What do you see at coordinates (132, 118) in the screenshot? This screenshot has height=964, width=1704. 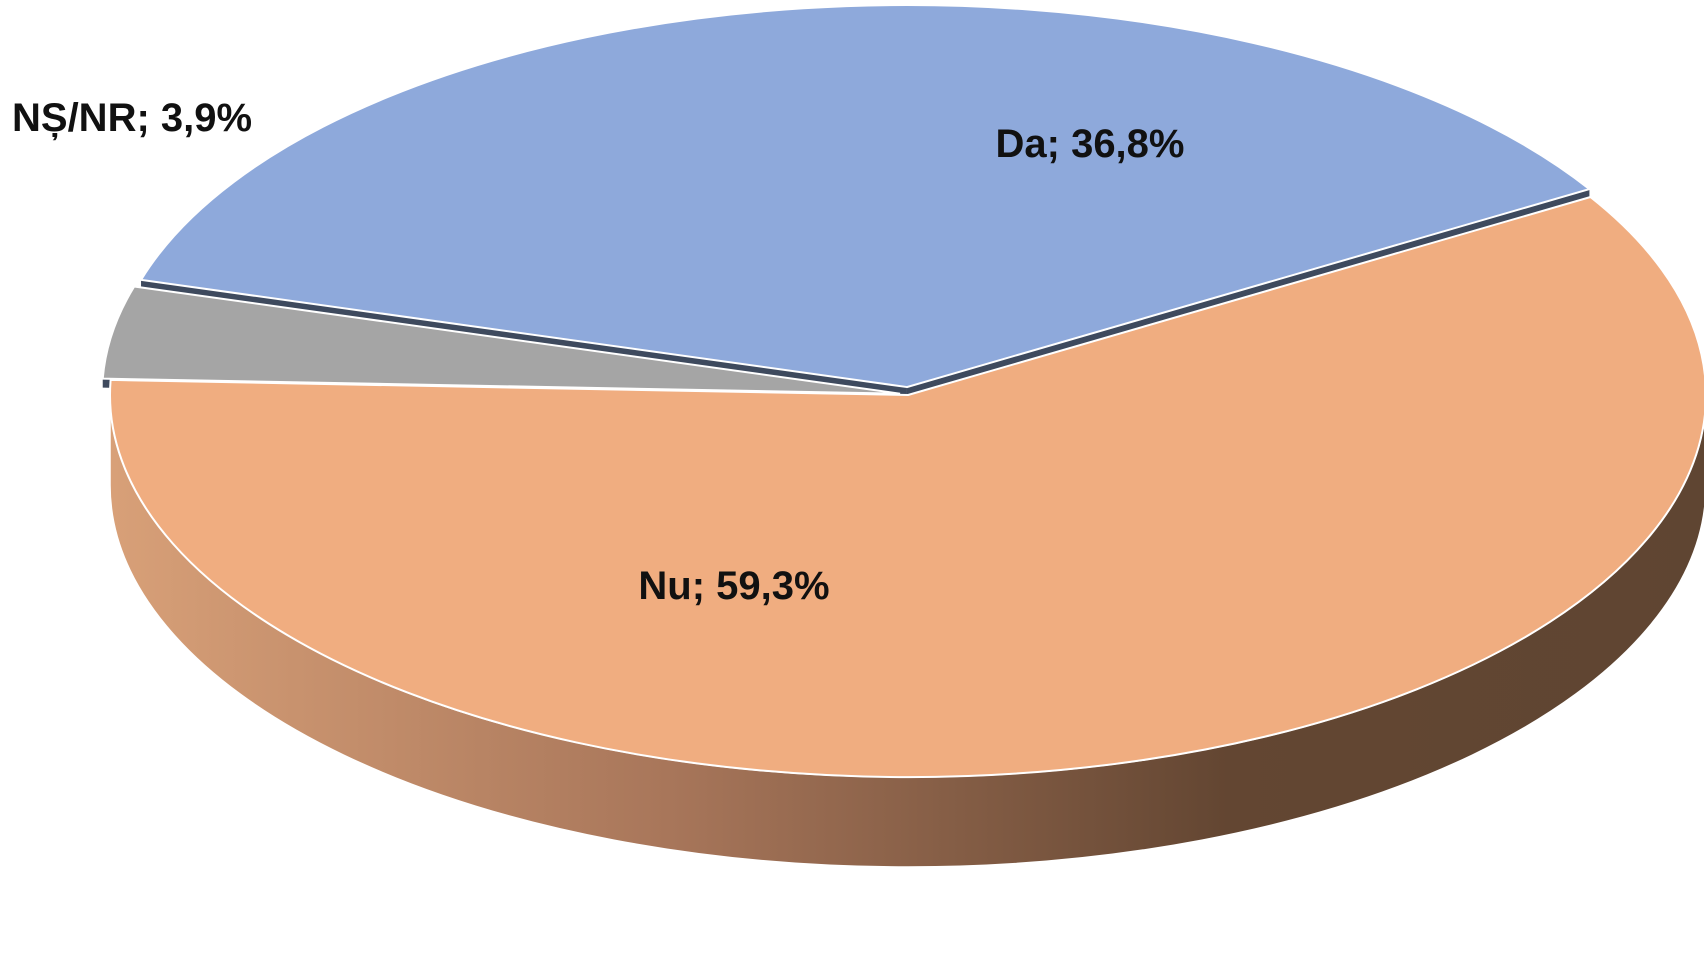 I see `data-label-ns-nr: NȘ/NR; 3,9%` at bounding box center [132, 118].